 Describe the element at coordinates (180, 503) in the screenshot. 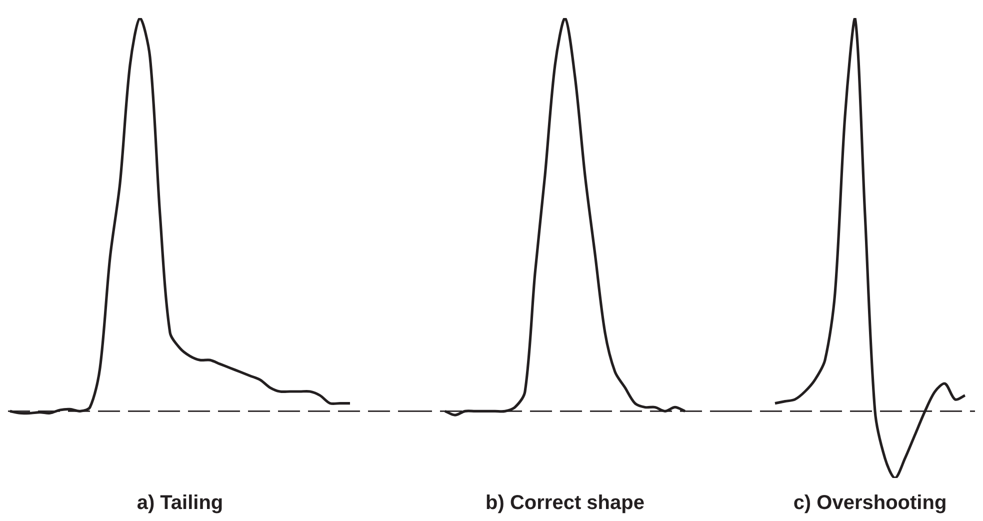

I see `x-axis-title: a) Tailing` at that location.